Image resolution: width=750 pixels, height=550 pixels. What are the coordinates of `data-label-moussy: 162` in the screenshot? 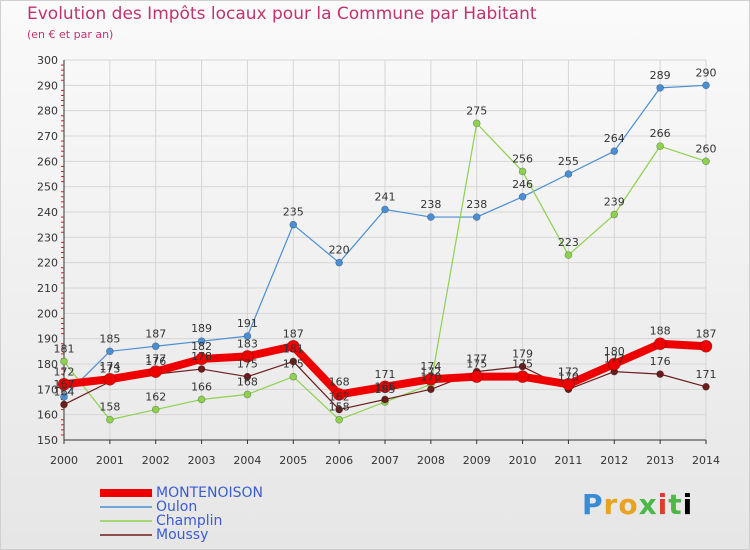 It's located at (339, 397).